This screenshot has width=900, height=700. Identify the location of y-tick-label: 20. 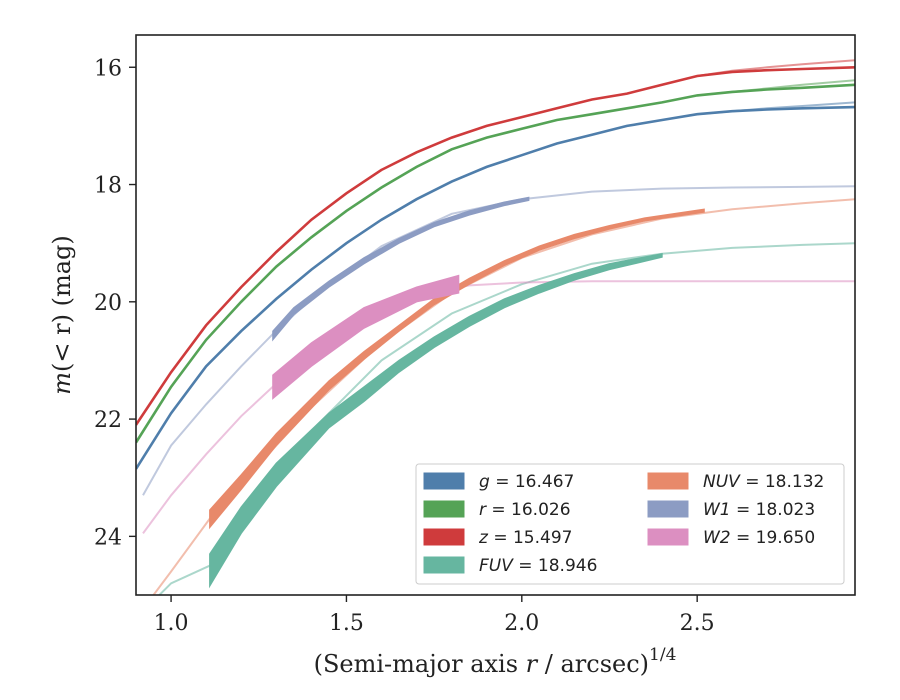
(108, 303).